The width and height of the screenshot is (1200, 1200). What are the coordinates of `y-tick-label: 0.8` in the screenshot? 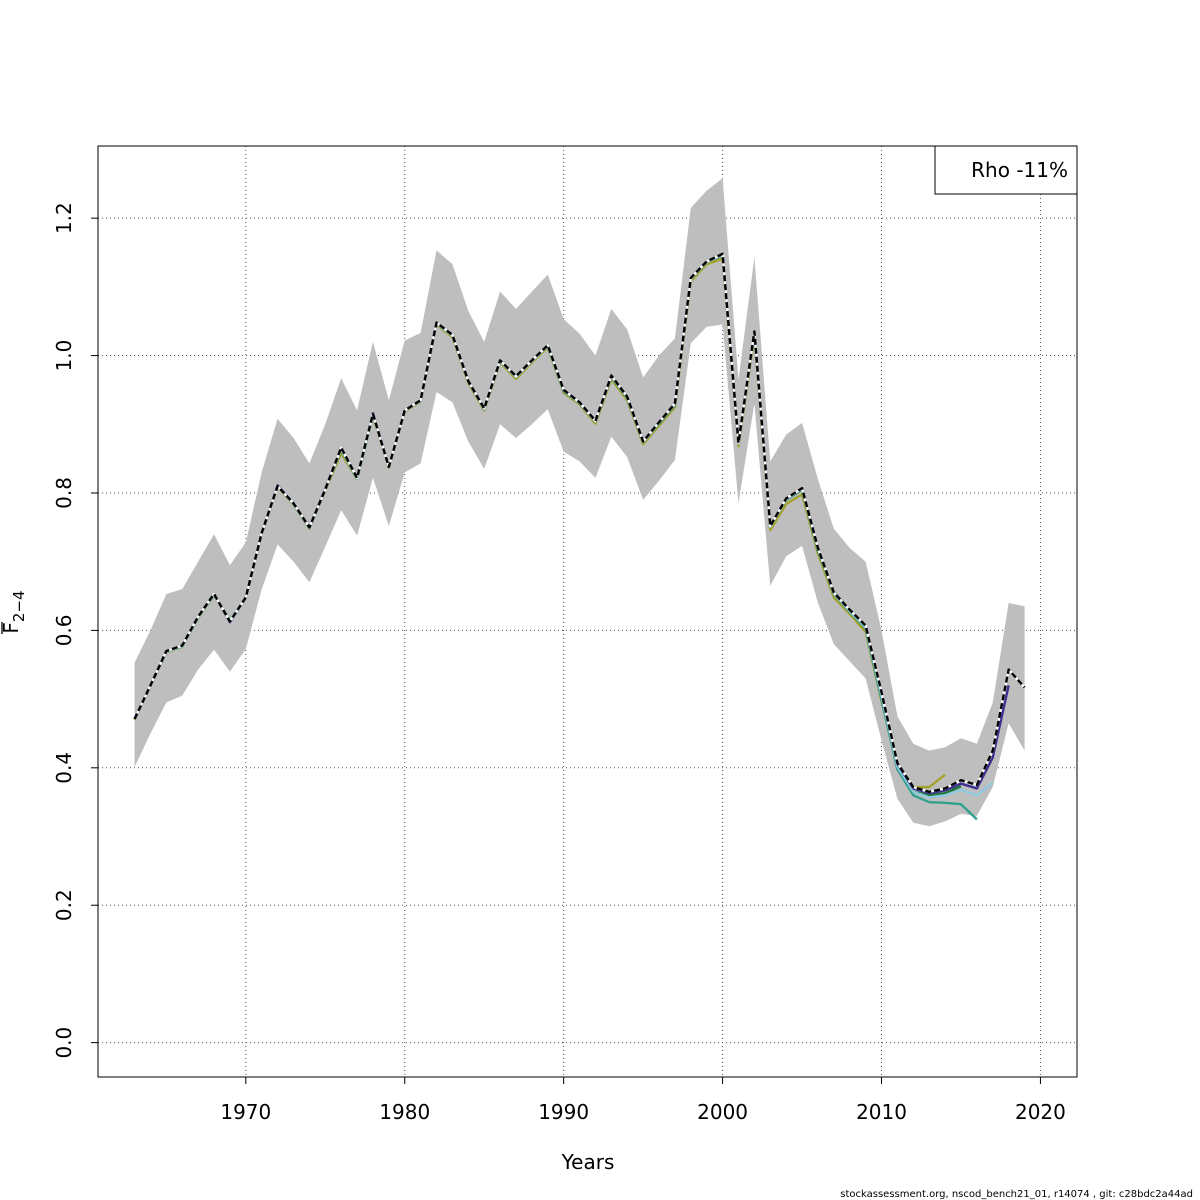 It's located at (64, 493).